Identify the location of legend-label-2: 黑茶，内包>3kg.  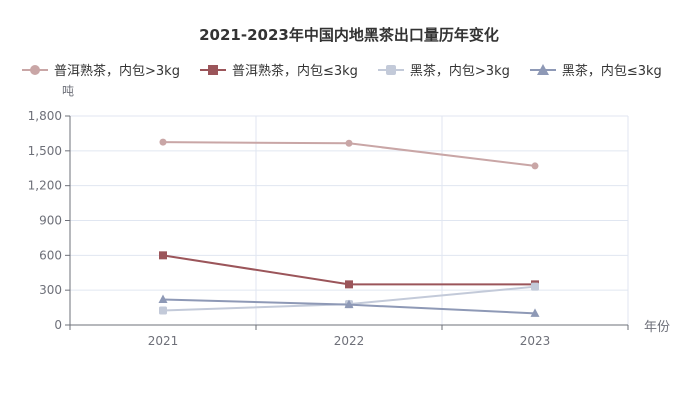
(459, 71).